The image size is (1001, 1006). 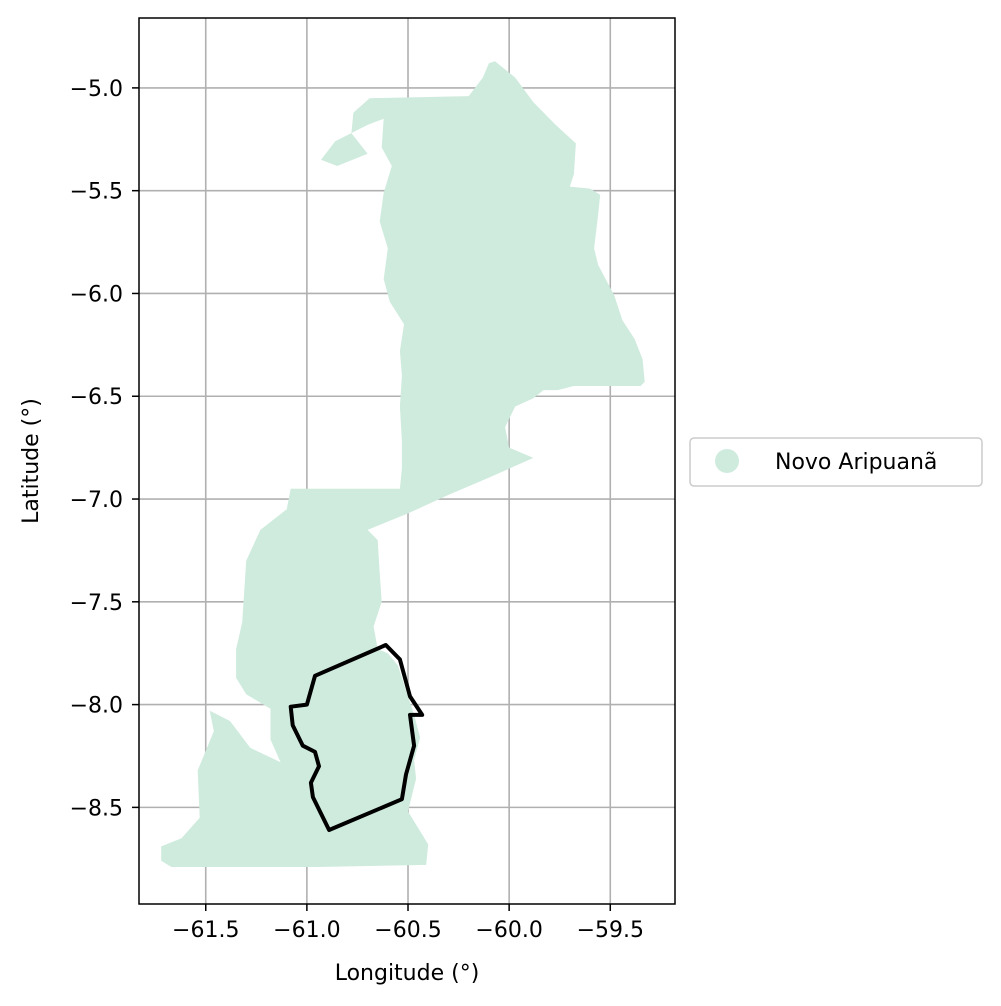 I want to click on y-tick-label: −6.0, so click(x=96, y=294).